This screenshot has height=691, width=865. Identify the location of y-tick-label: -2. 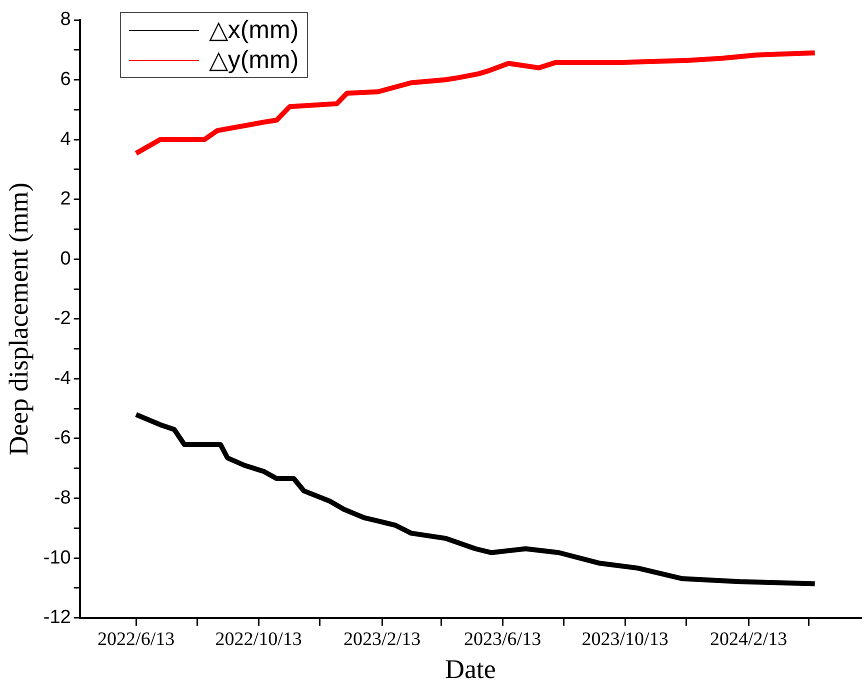
(62, 319).